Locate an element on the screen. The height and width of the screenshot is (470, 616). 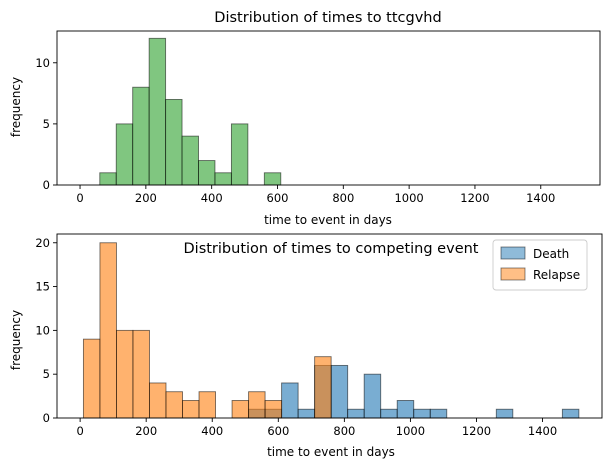
legend-label-death: Death is located at coordinates (551, 254).